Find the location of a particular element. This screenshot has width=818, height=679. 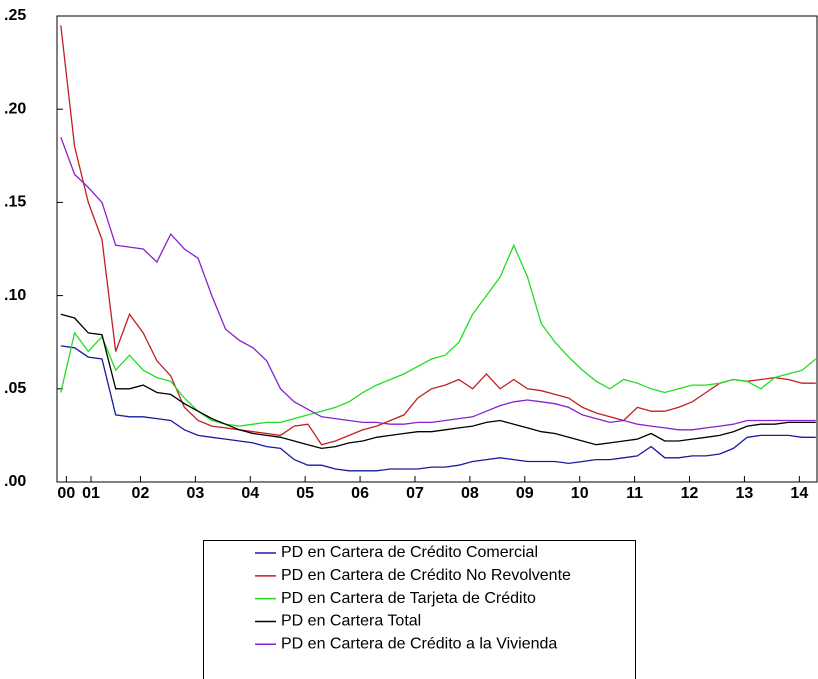

y-tick-label: .25 is located at coordinates (15, 15).